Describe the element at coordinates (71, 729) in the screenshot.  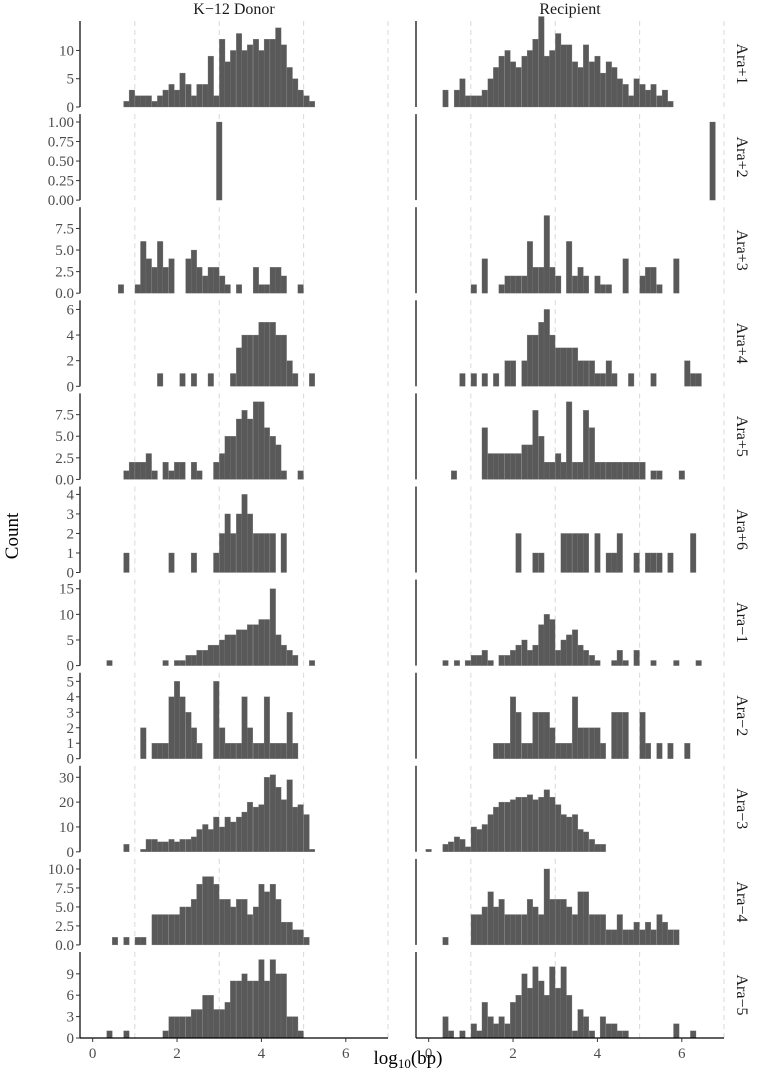
I see `y-tick-label: 2` at that location.